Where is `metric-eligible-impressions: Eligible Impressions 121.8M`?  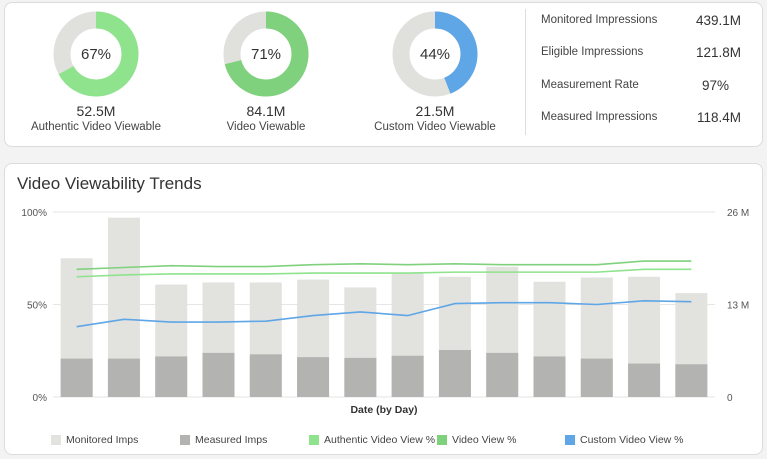 metric-eligible-impressions: Eligible Impressions 121.8M is located at coordinates (641, 55).